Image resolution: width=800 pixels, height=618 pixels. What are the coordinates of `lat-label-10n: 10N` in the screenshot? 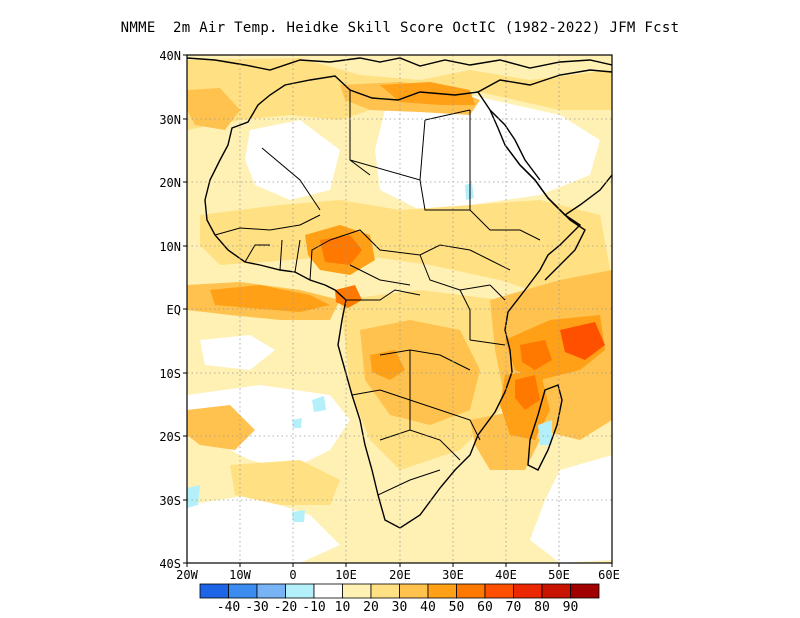 It's located at (170, 247).